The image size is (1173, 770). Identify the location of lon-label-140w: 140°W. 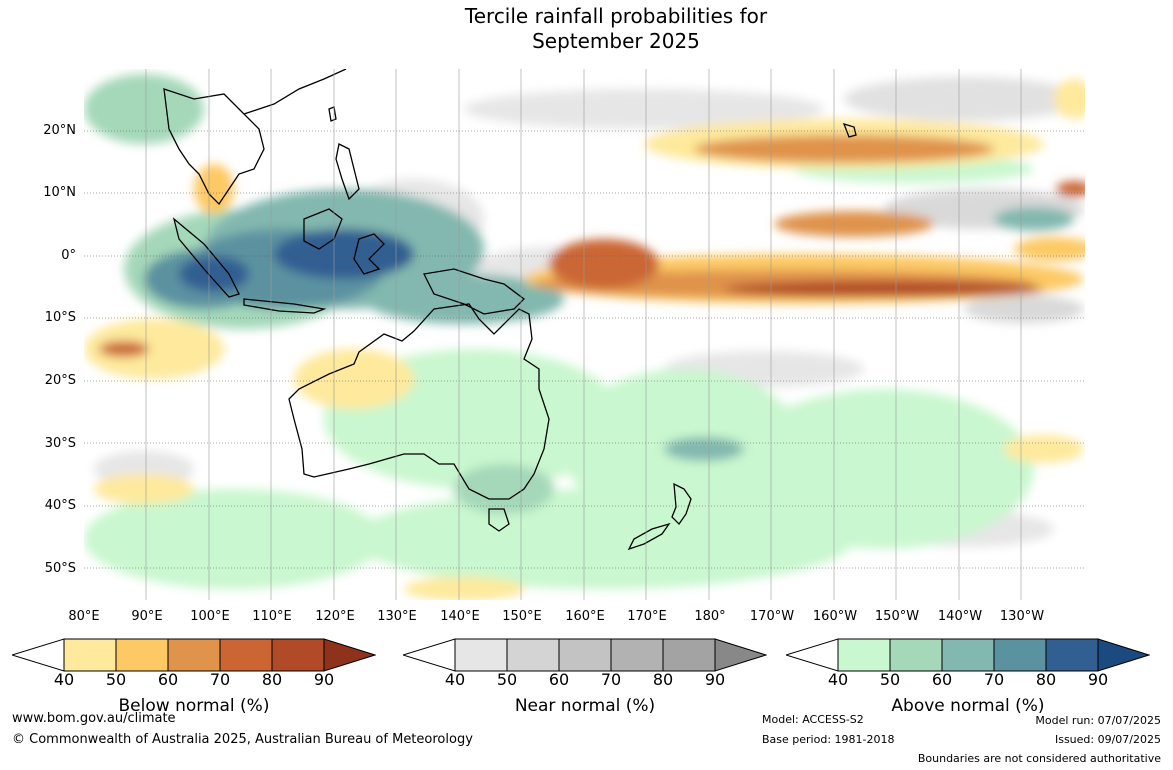
(960, 616).